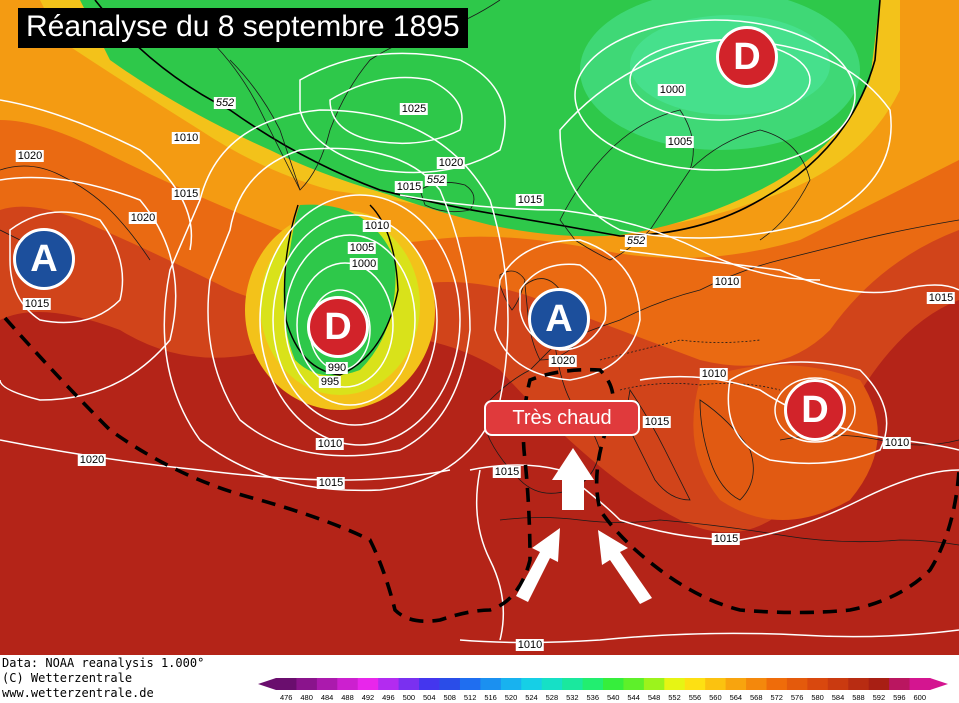 The width and height of the screenshot is (959, 703). I want to click on isobar-label: 1025, so click(414, 109).